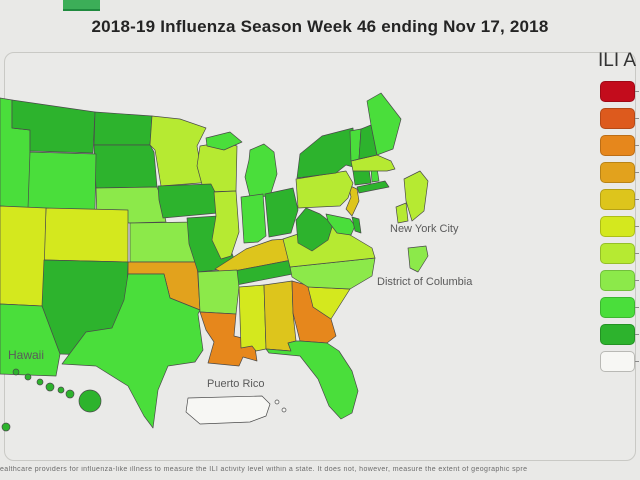  I want to click on state-az: Arizona, so click(30, 340).